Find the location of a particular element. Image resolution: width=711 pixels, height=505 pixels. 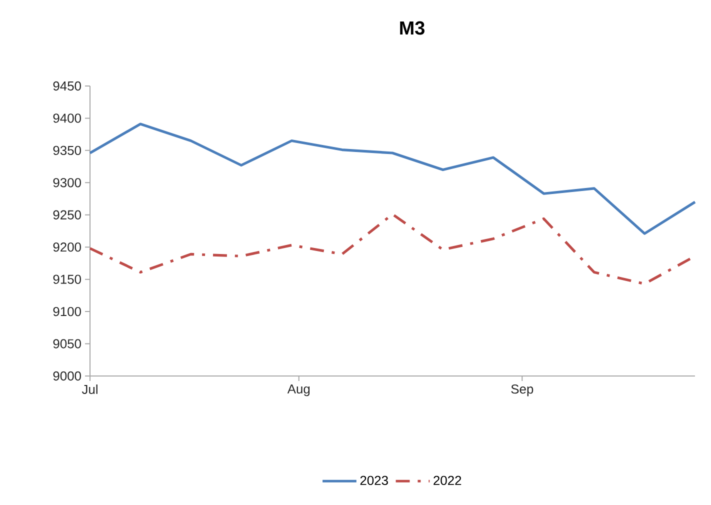

y-tick-label: 9300 is located at coordinates (67, 183).